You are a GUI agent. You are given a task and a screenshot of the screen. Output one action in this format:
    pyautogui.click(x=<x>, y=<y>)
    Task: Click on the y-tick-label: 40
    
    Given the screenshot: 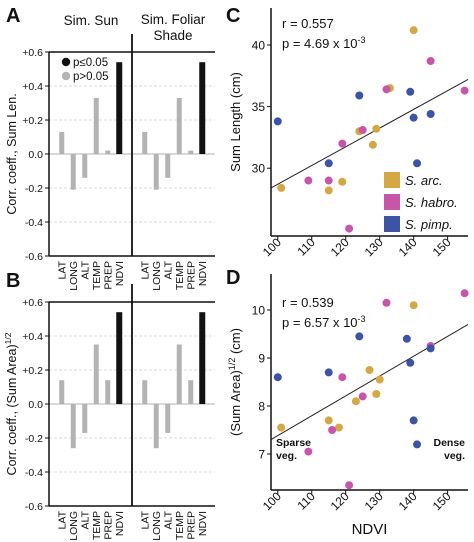 What is the action you would take?
    pyautogui.click(x=259, y=45)
    